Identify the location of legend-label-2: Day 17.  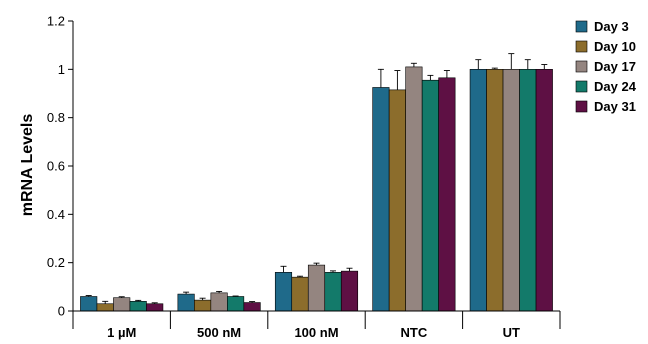
(615, 66).